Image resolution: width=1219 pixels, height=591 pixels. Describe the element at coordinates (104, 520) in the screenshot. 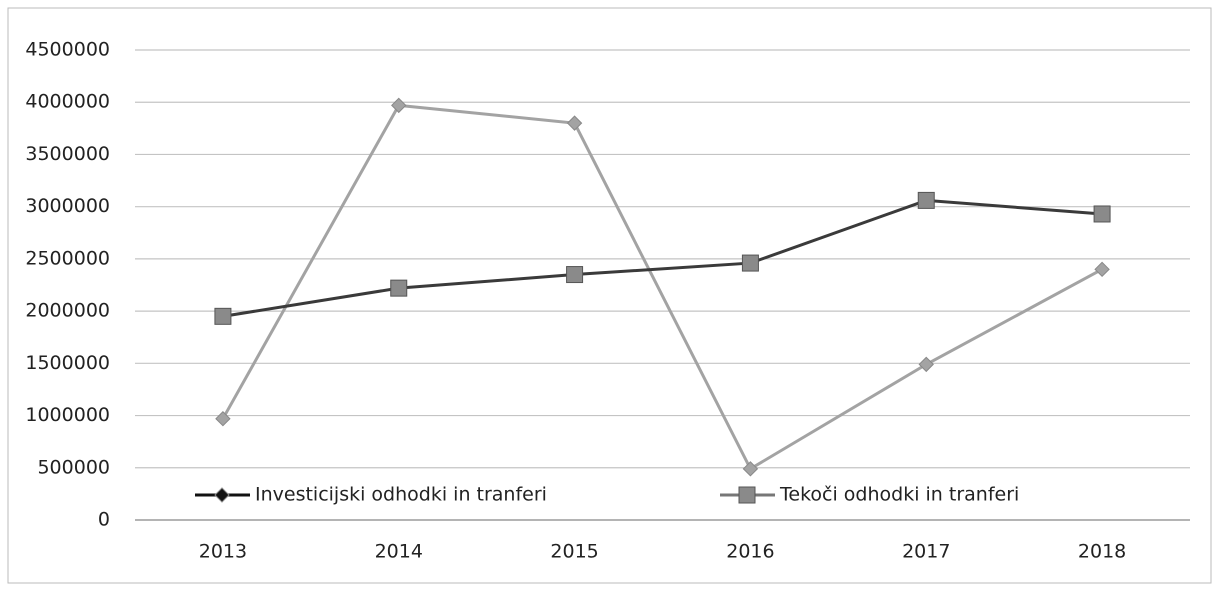

I see `y-tick-label: 0` at that location.